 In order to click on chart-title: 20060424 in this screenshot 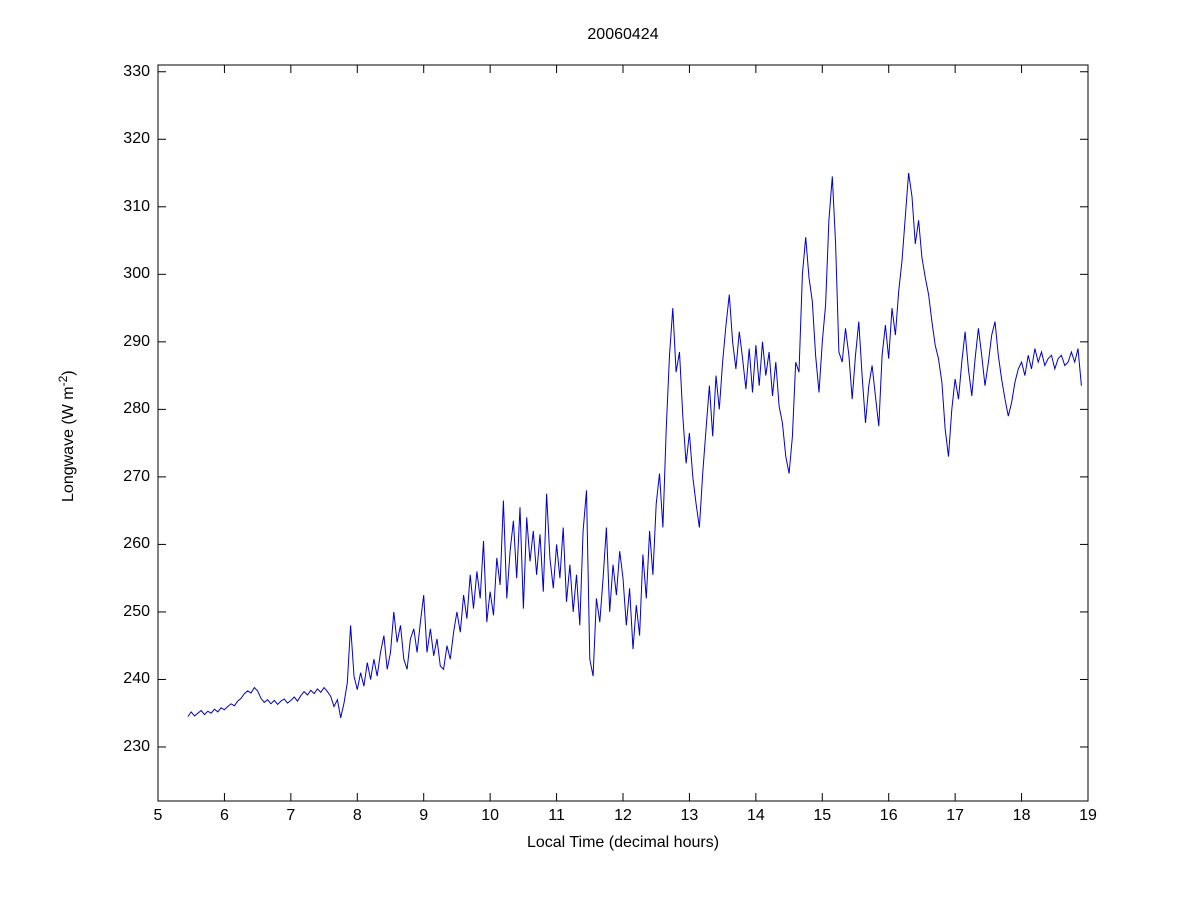, I will do `click(623, 34)`.